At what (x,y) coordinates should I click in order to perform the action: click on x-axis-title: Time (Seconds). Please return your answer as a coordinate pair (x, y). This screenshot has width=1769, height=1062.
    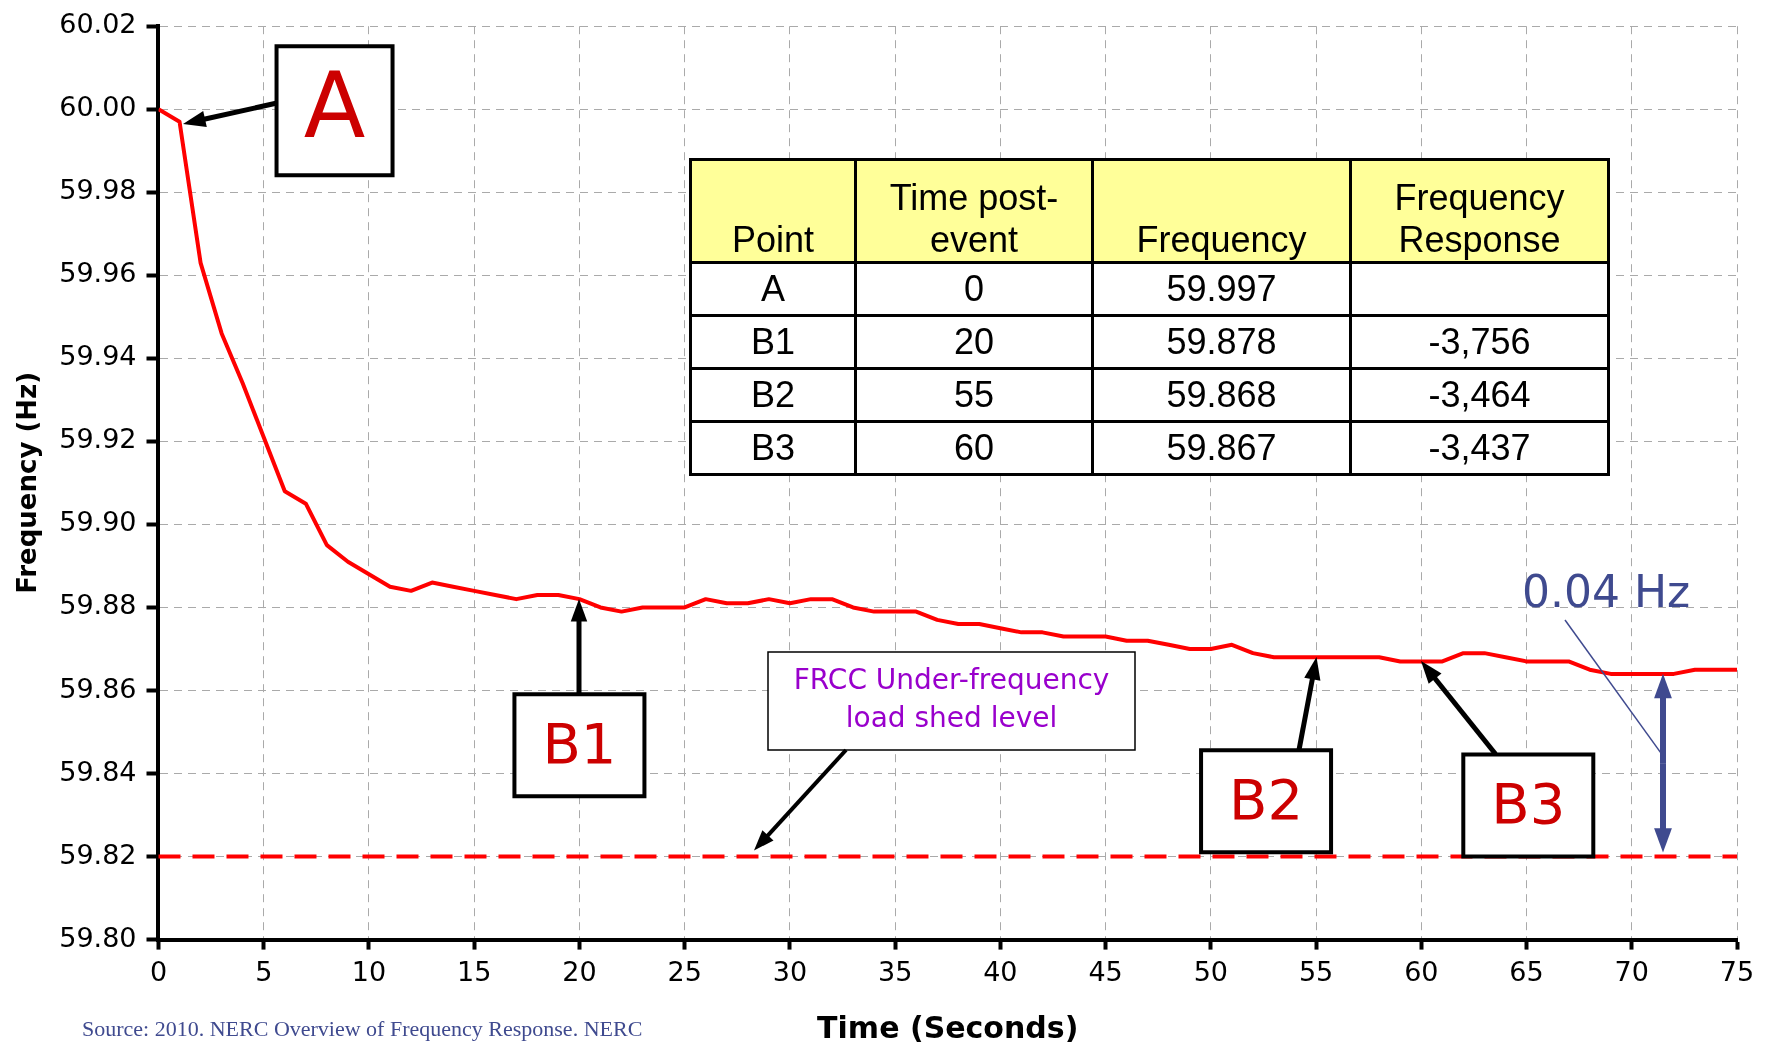
    Looking at the image, I should click on (948, 1027).